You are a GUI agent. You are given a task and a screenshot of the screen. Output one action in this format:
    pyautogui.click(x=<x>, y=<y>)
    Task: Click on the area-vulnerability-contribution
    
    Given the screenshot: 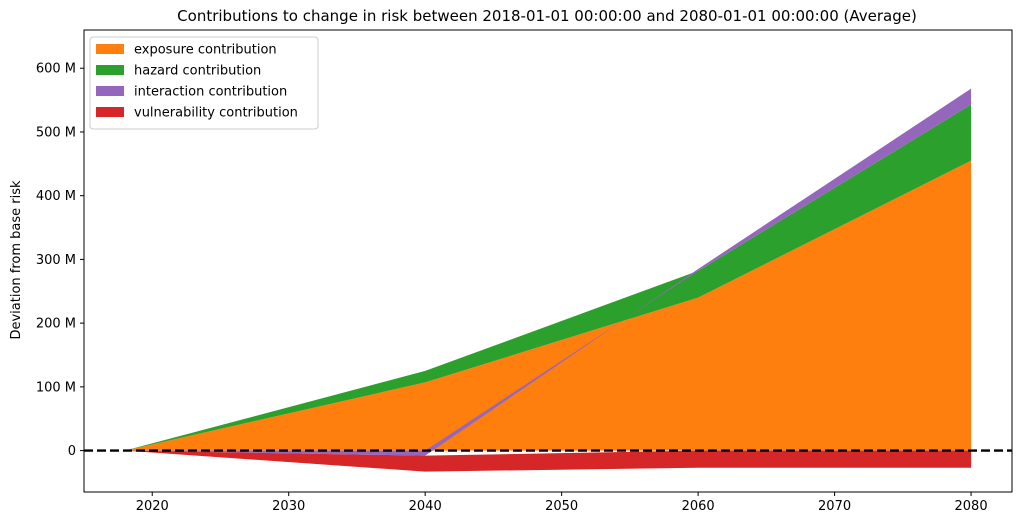 What is the action you would take?
    pyautogui.click(x=548, y=461)
    